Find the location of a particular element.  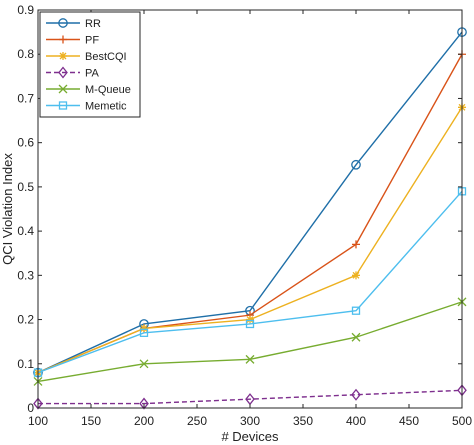

x-tick-label: 500 is located at coordinates (462, 421).